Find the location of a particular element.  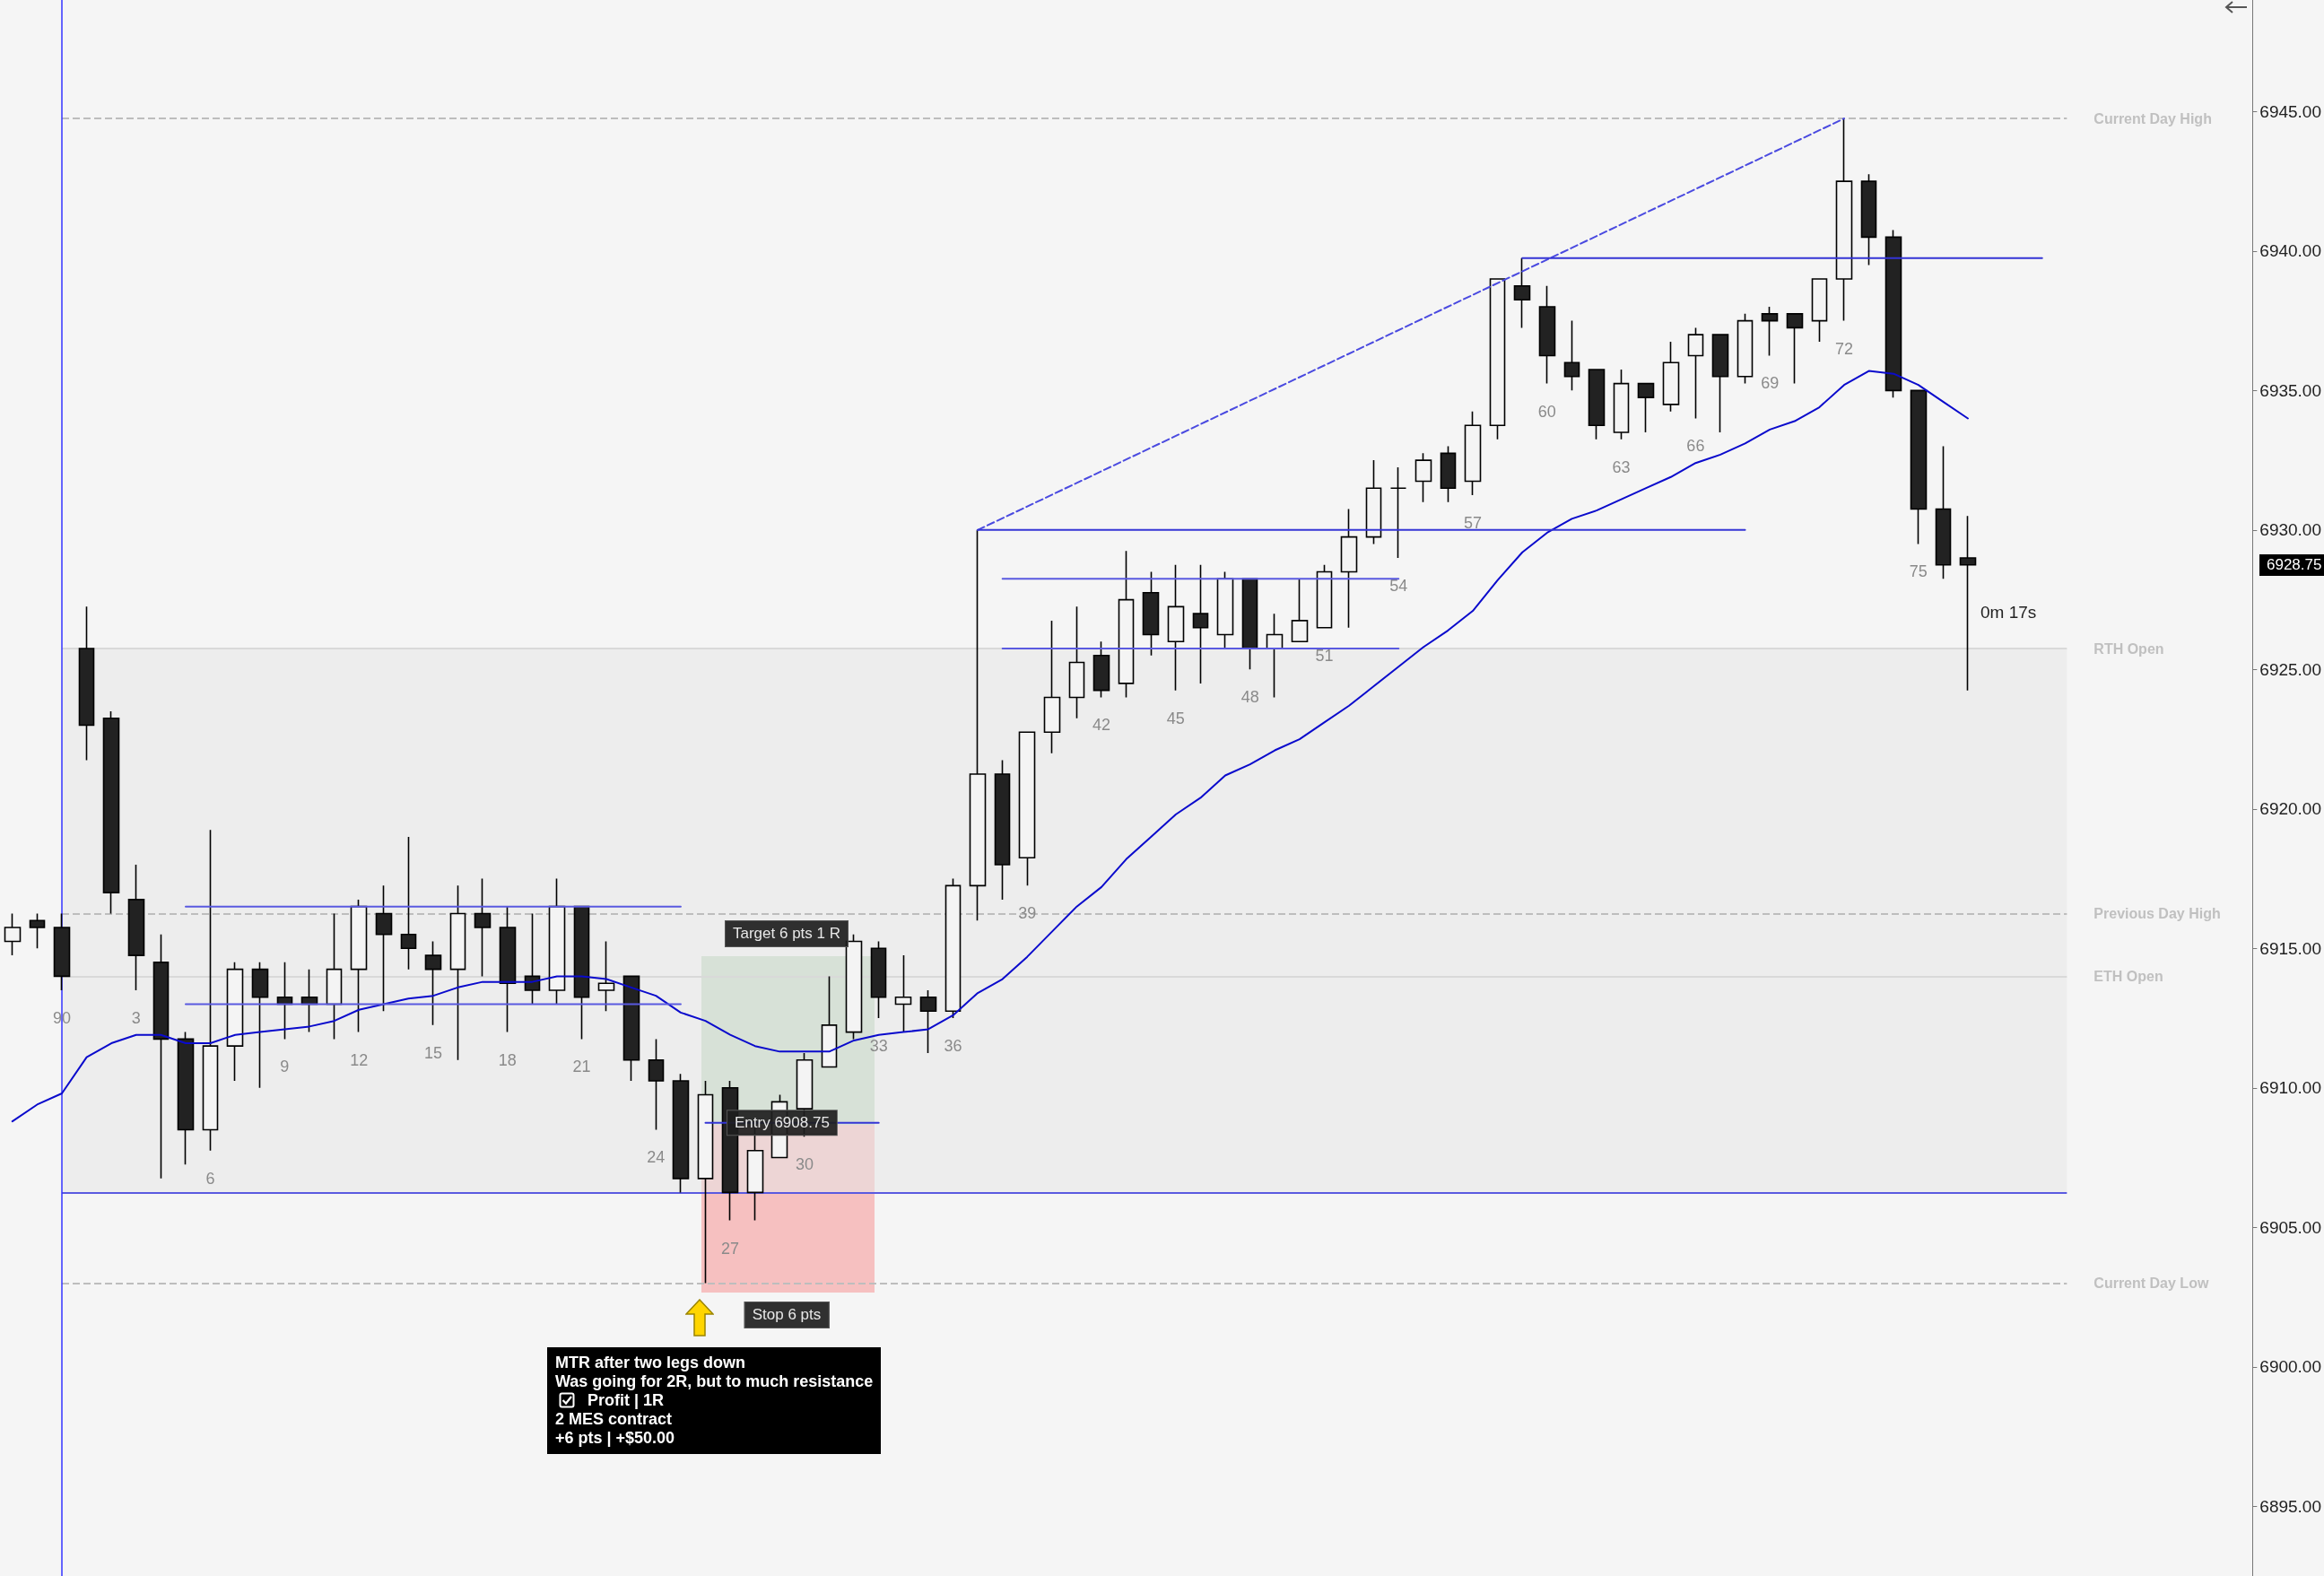

x-tick-label: 36 is located at coordinates (953, 1046).